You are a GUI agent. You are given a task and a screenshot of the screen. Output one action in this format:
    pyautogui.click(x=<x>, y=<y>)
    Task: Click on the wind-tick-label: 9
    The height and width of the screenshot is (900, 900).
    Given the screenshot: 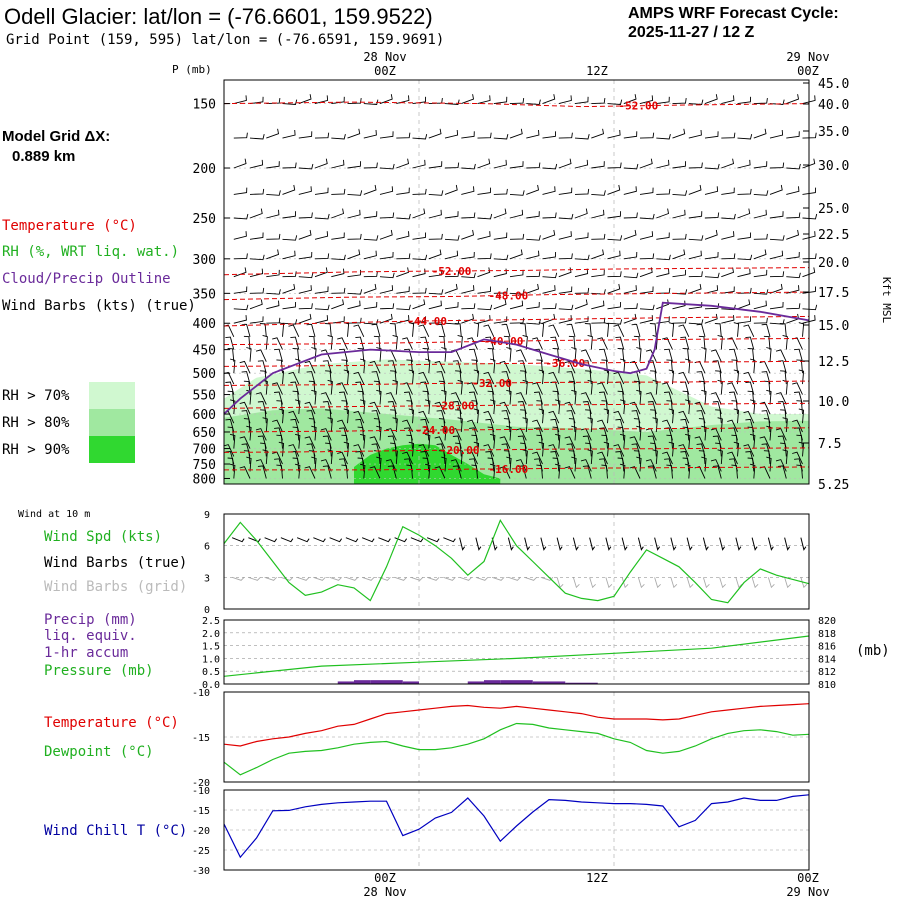 What is the action you would take?
    pyautogui.click(x=207, y=515)
    